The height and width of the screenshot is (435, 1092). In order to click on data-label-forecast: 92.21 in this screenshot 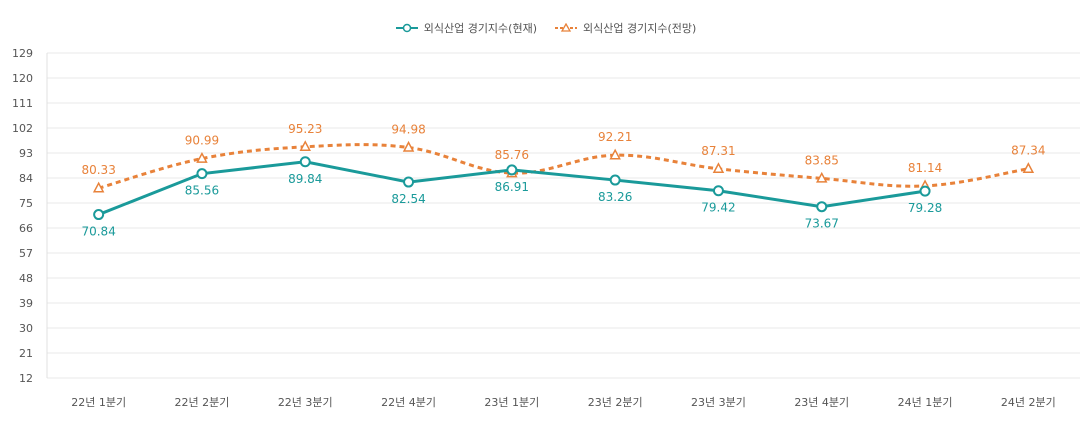, I will do `click(615, 137)`.